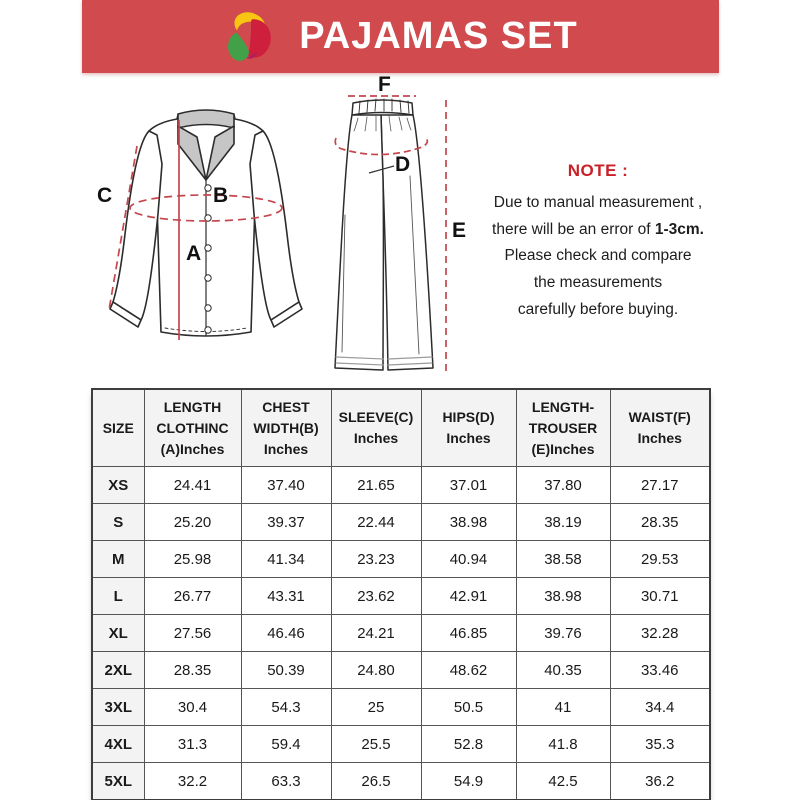  What do you see at coordinates (192, 427) in the screenshot?
I see `col-header-length-clothing: LENGTH CLOTHINC (A)Inches` at bounding box center [192, 427].